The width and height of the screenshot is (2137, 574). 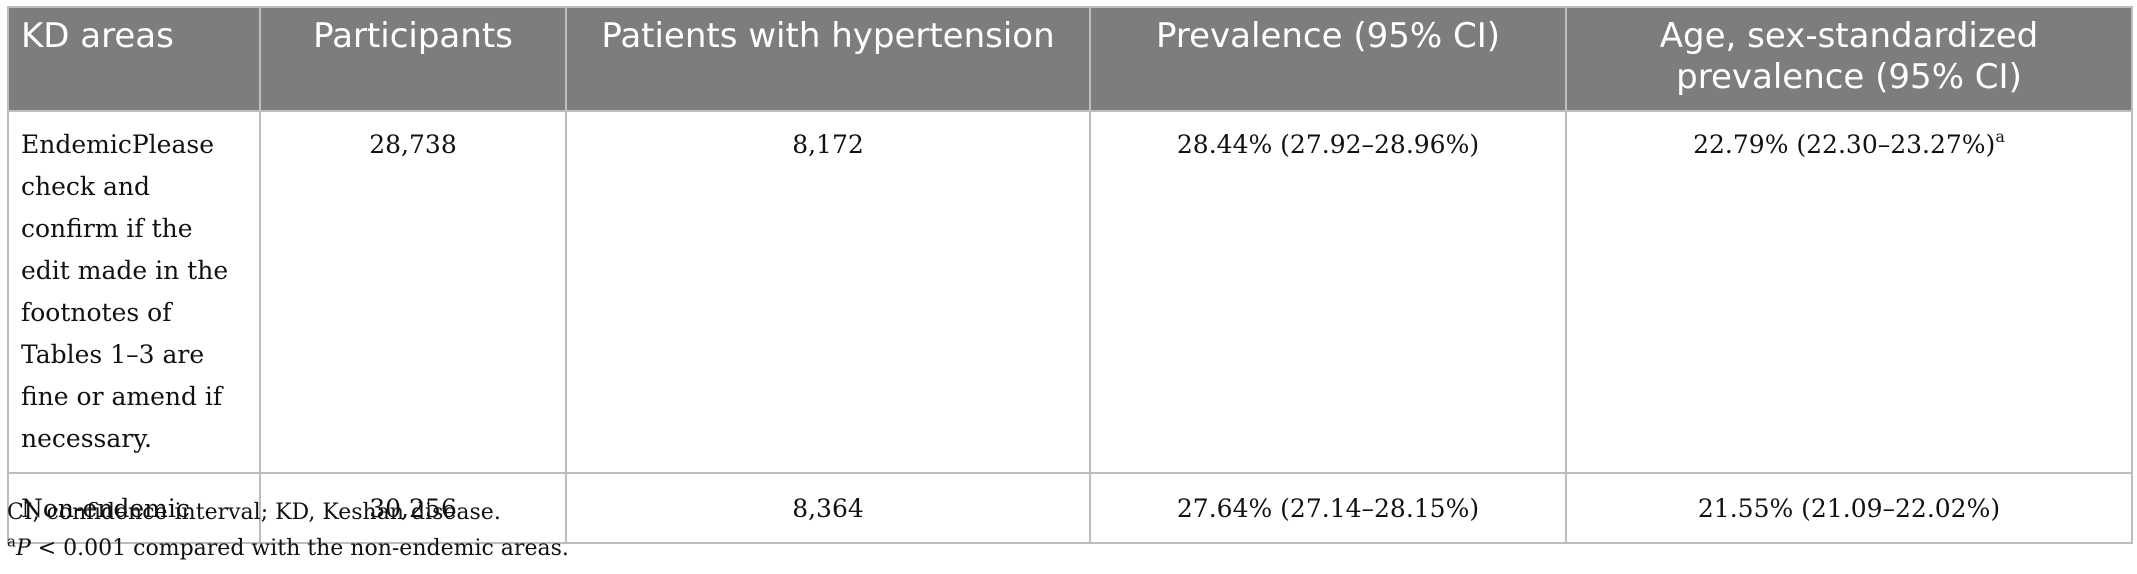 What do you see at coordinates (413, 292) in the screenshot?
I see `cell-participants: 28,738` at bounding box center [413, 292].